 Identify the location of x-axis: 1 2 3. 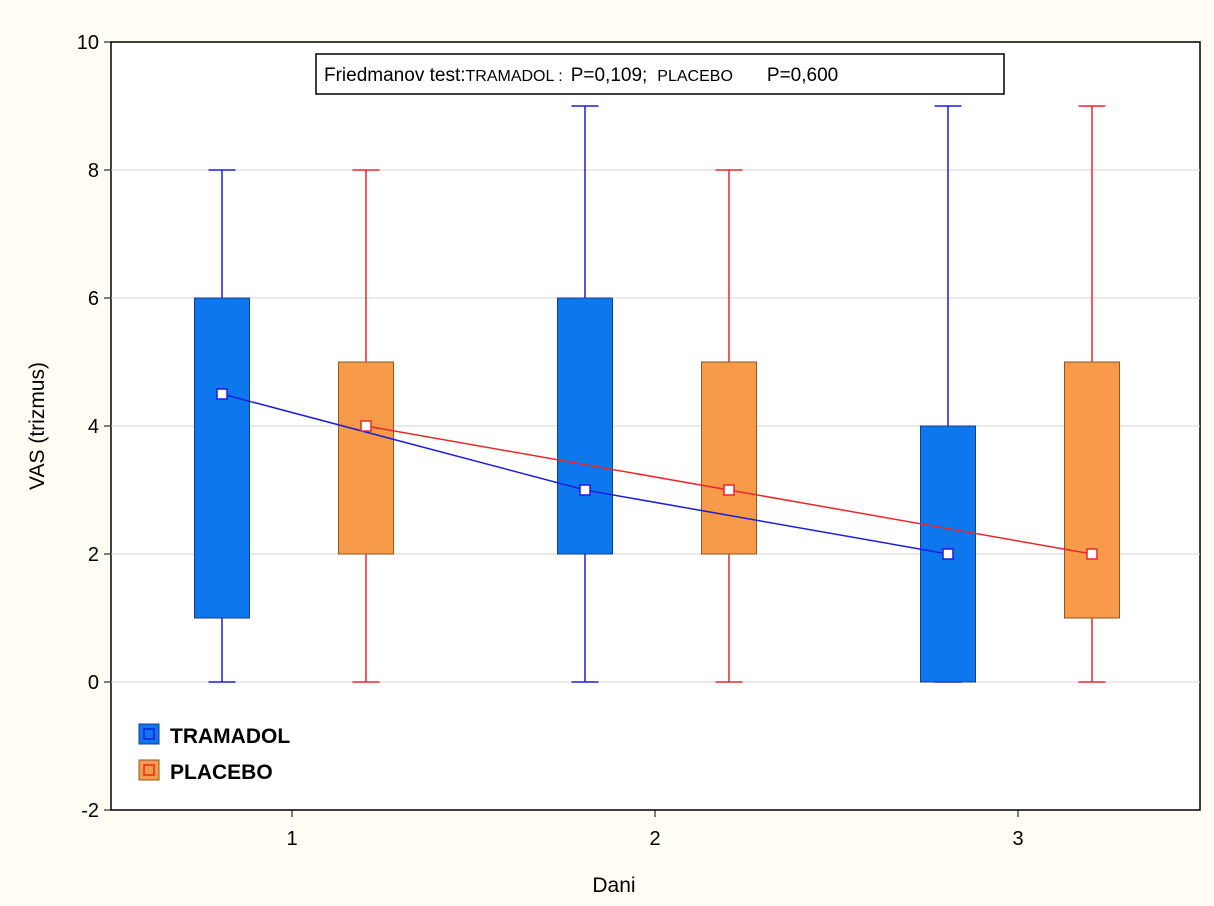
(655, 830).